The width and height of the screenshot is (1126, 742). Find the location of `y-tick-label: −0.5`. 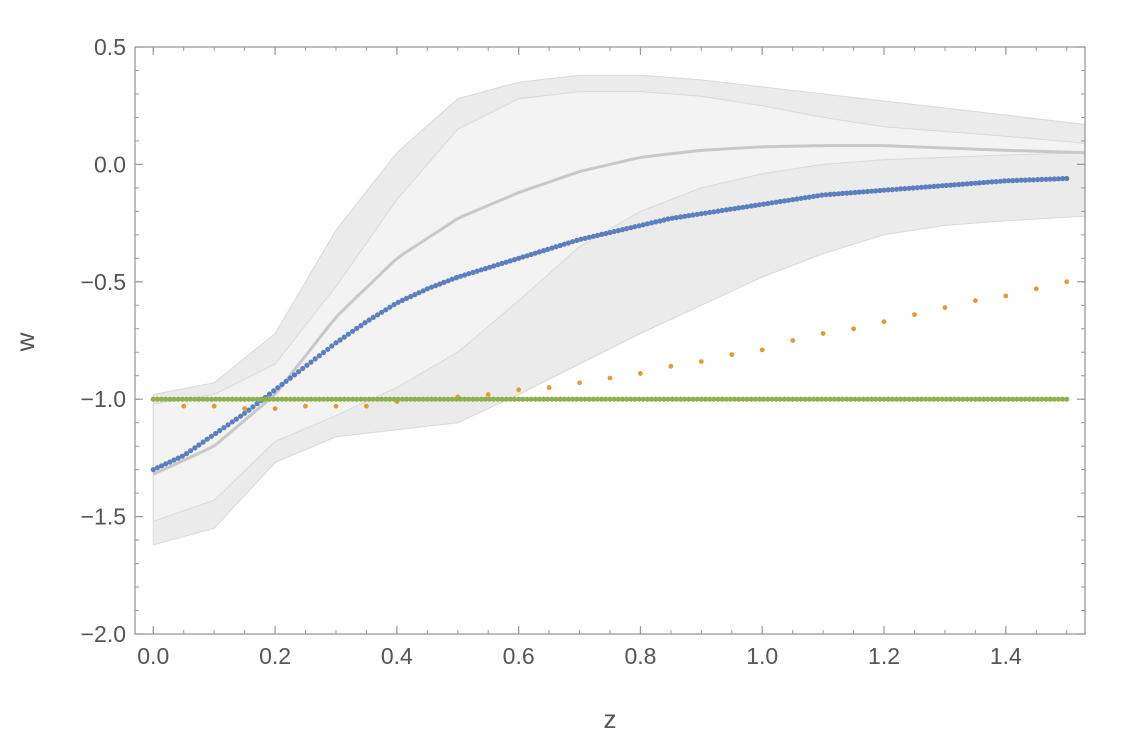

y-tick-label: −0.5 is located at coordinates (103, 282).